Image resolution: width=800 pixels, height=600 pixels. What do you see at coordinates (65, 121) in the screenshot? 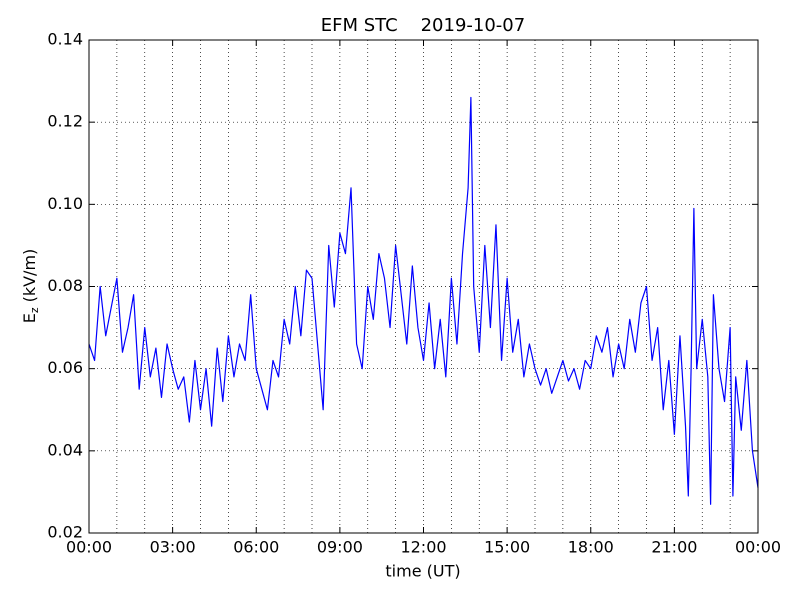
I see `y-tick-label: 0.12` at bounding box center [65, 121].